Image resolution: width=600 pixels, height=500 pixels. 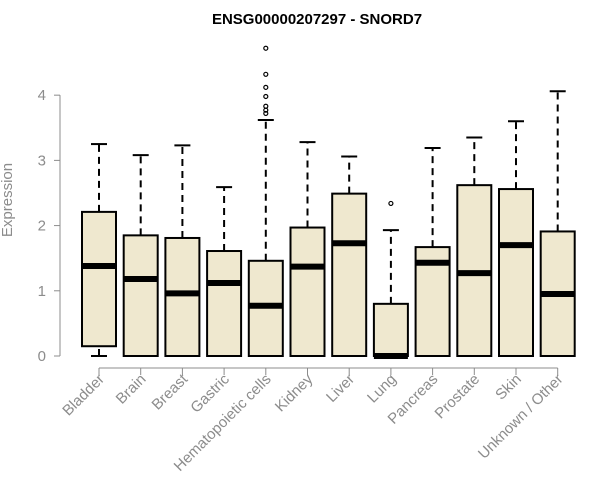 I want to click on x-tick-label-9: Prostate, so click(x=458, y=397).